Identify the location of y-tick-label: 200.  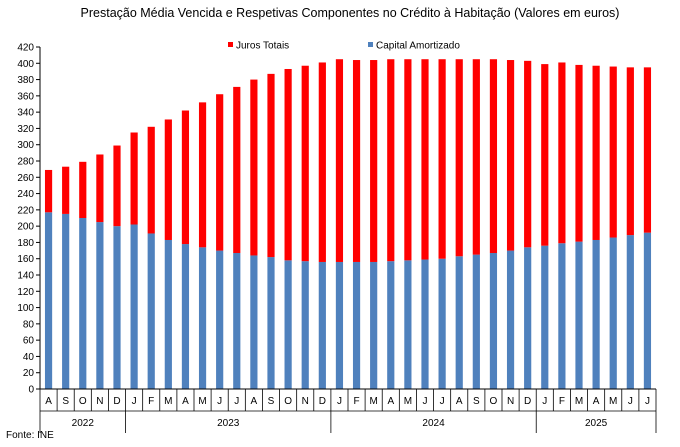
(25, 227).